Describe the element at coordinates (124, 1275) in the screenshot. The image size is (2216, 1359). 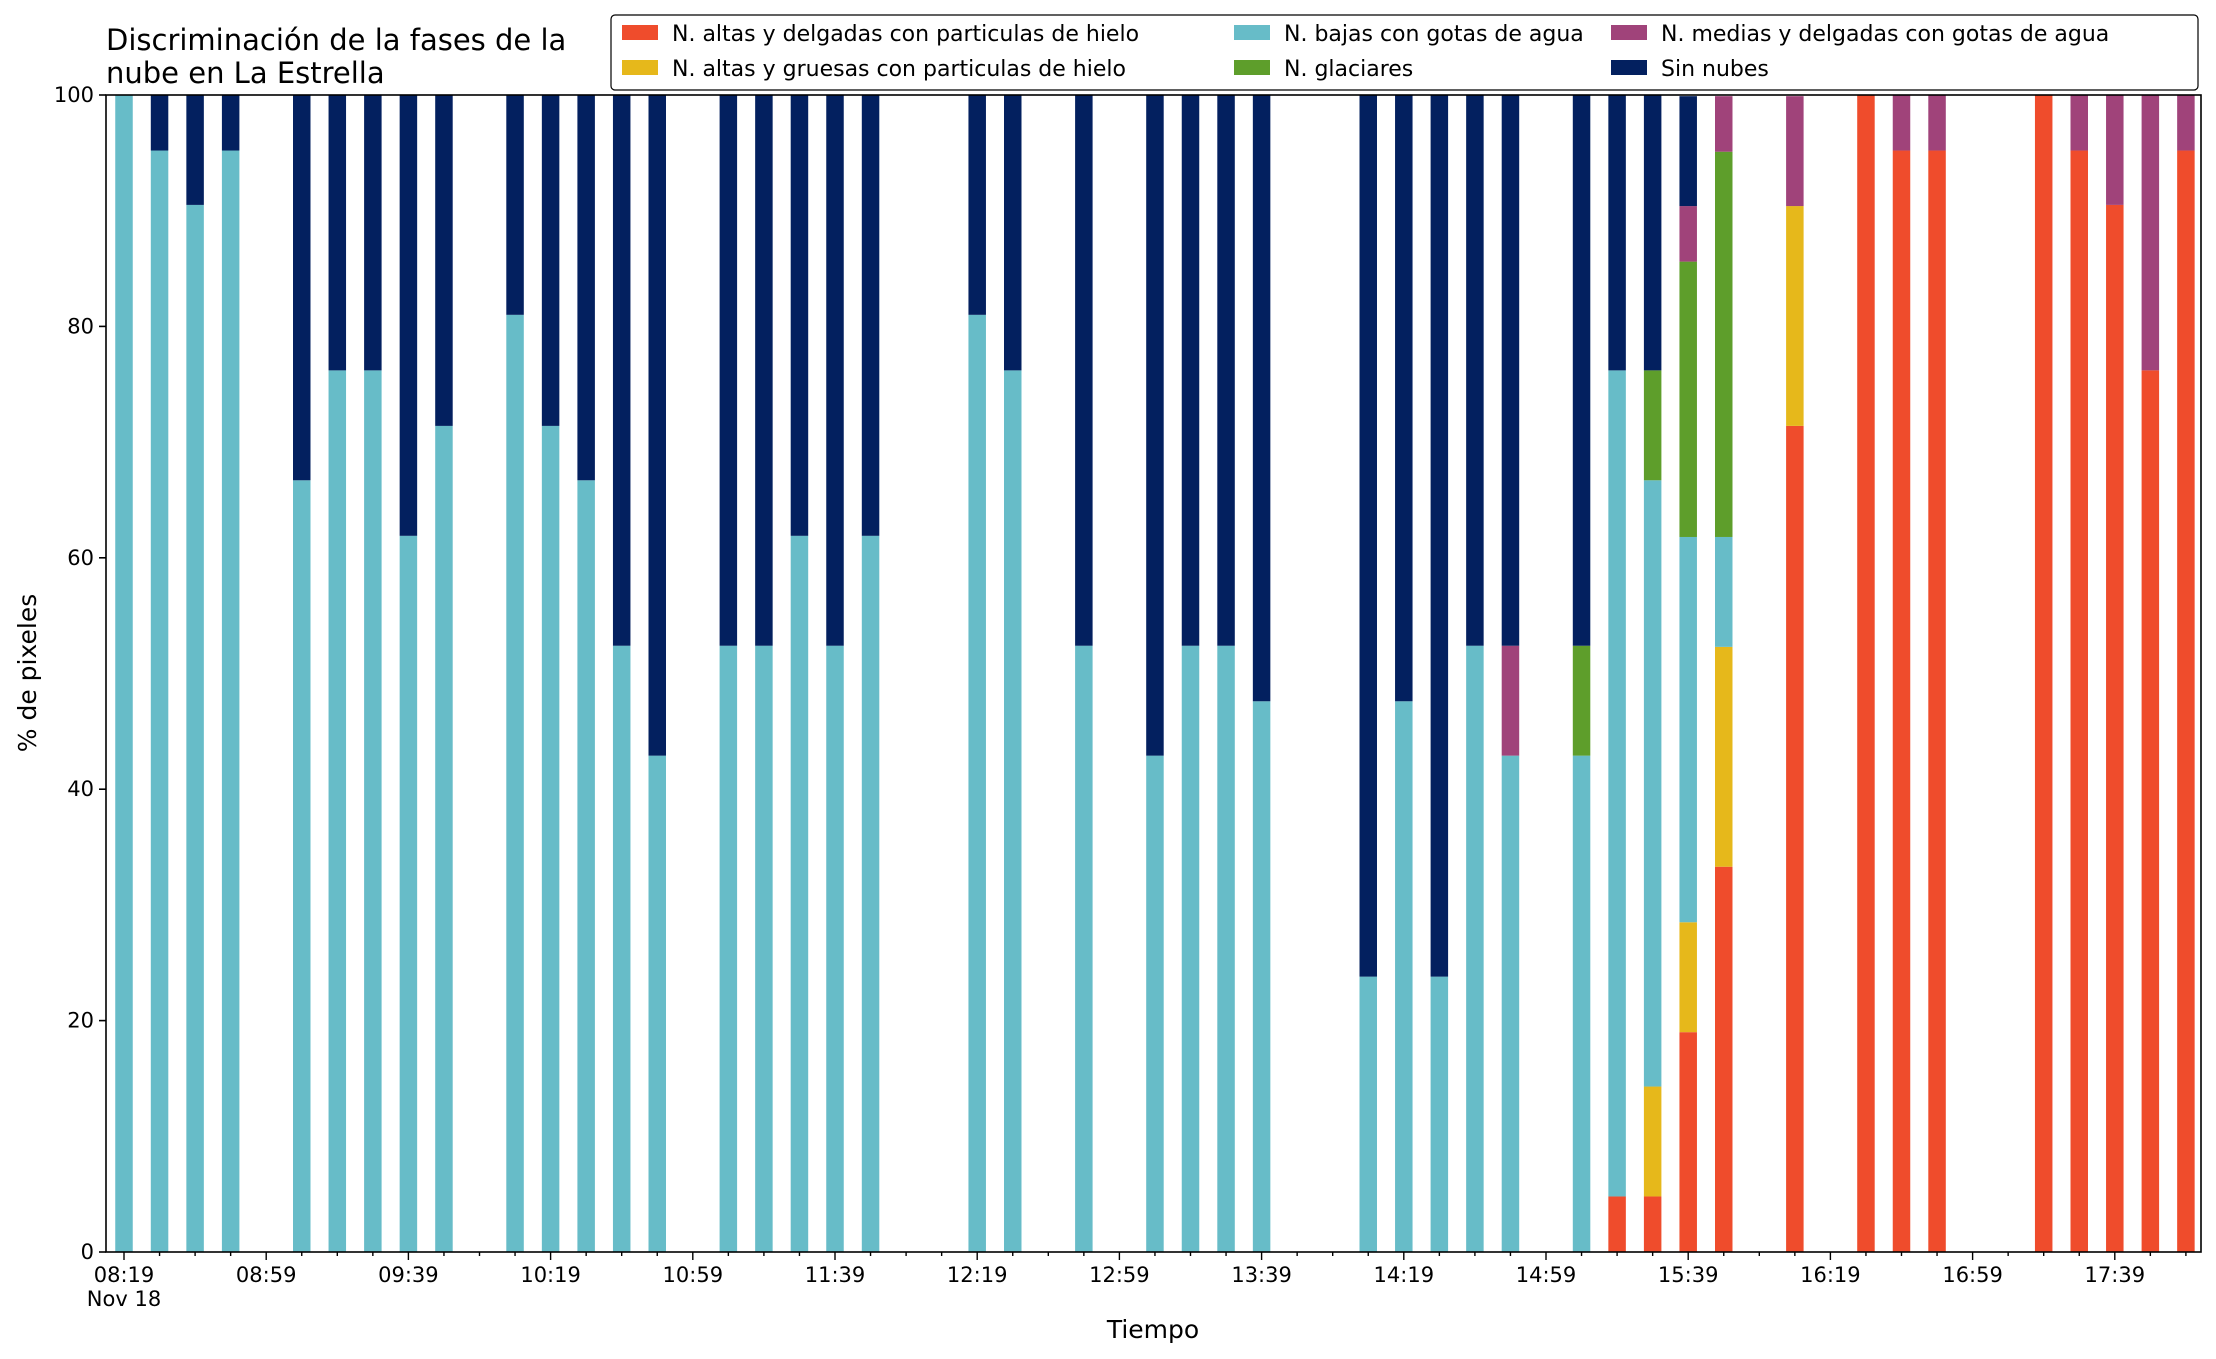
I see `x-tick-label: 08:19` at that location.